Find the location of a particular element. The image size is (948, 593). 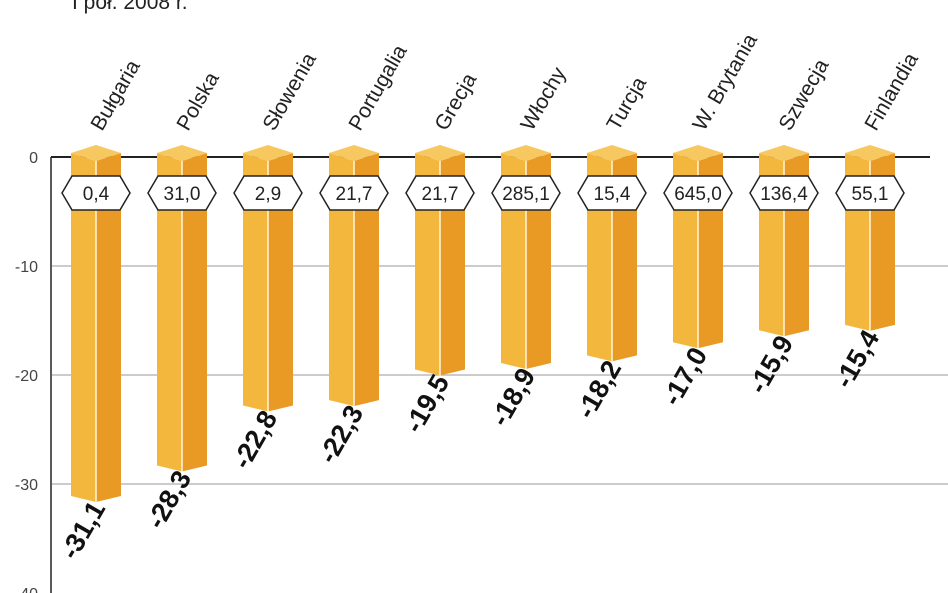

category-label: W. Brytania is located at coordinates (725, 82).